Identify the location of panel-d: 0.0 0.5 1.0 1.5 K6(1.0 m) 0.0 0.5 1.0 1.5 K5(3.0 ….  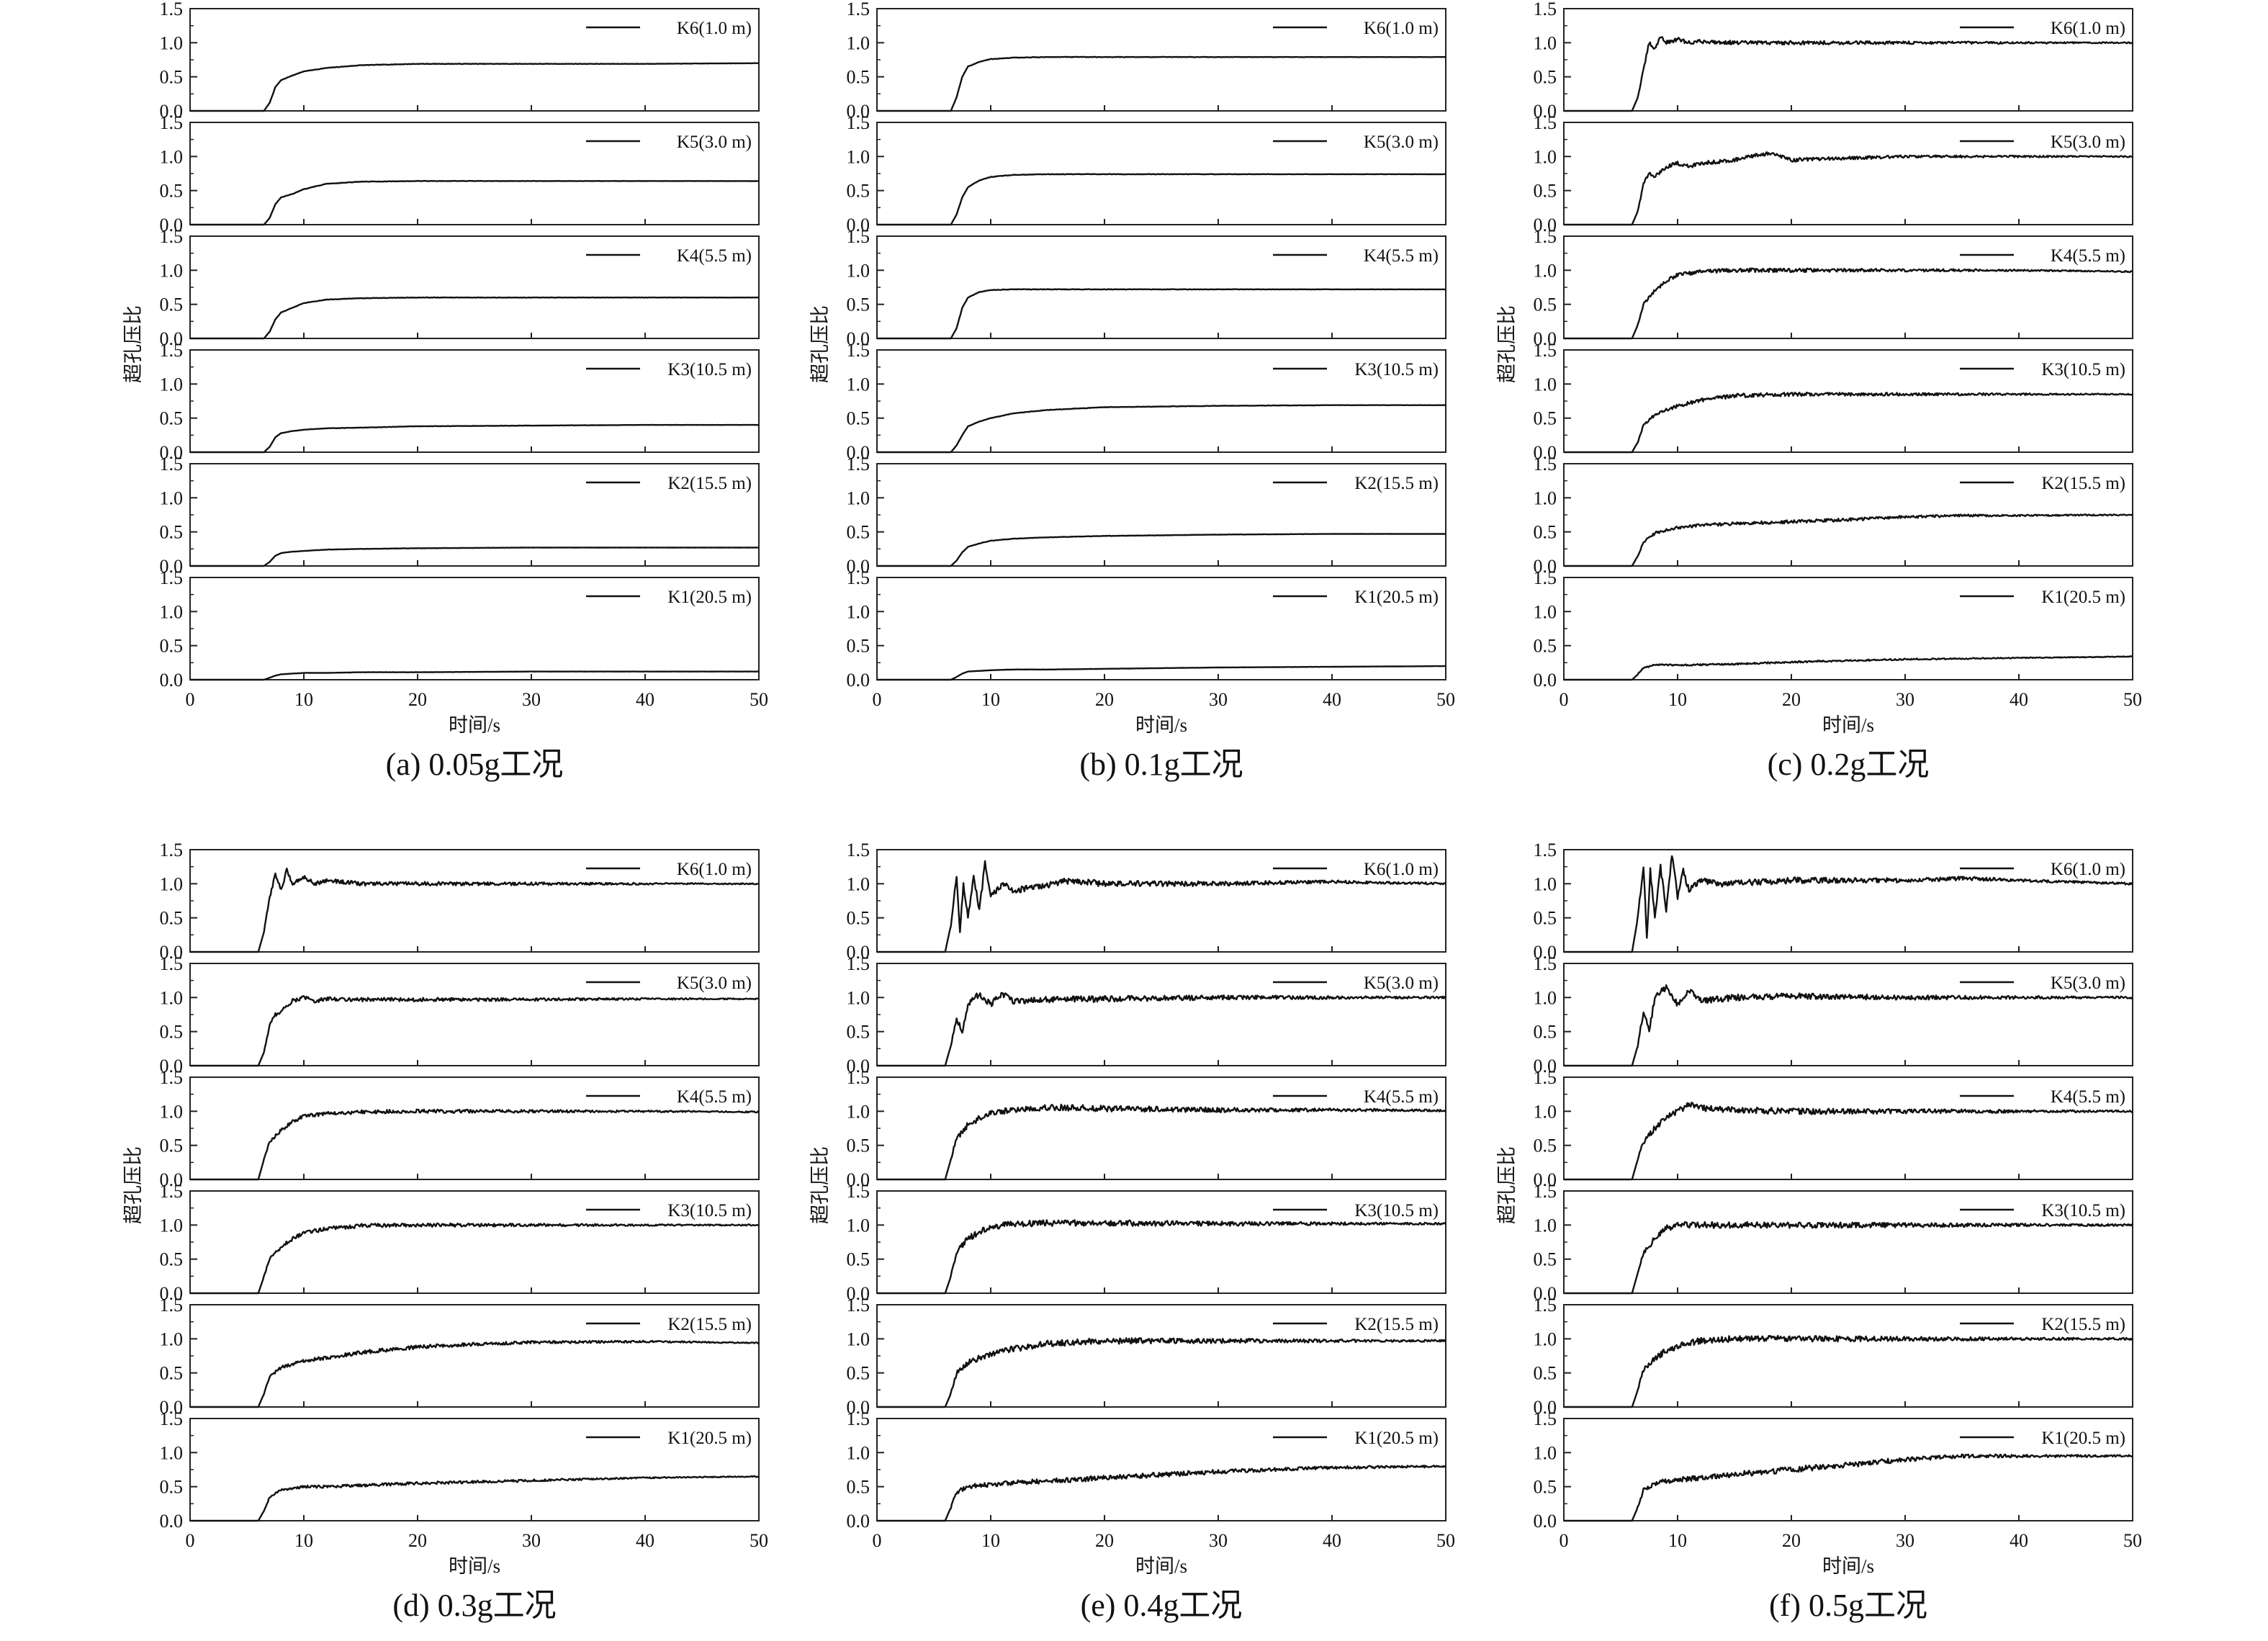
(445, 1231).